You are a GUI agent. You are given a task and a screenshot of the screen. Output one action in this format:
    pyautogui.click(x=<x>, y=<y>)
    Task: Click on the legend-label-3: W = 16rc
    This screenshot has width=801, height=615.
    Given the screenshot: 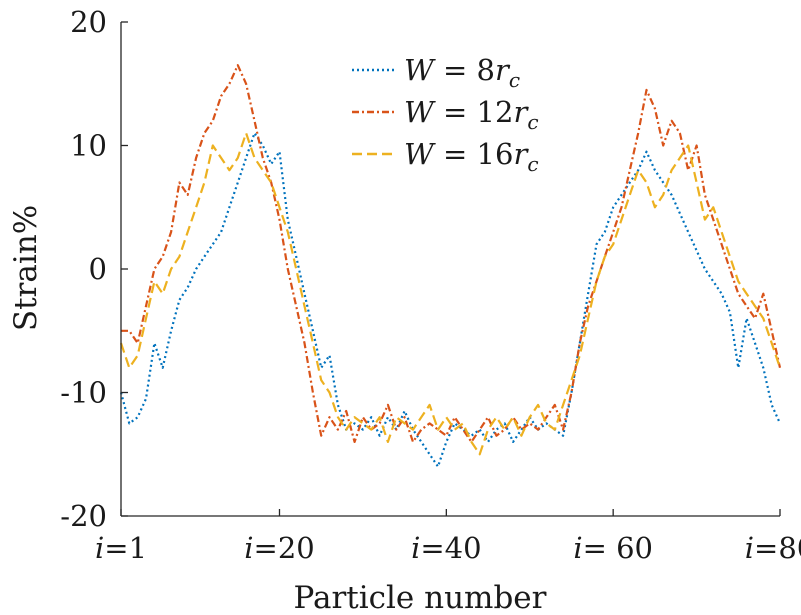 What is the action you would take?
    pyautogui.click(x=471, y=156)
    